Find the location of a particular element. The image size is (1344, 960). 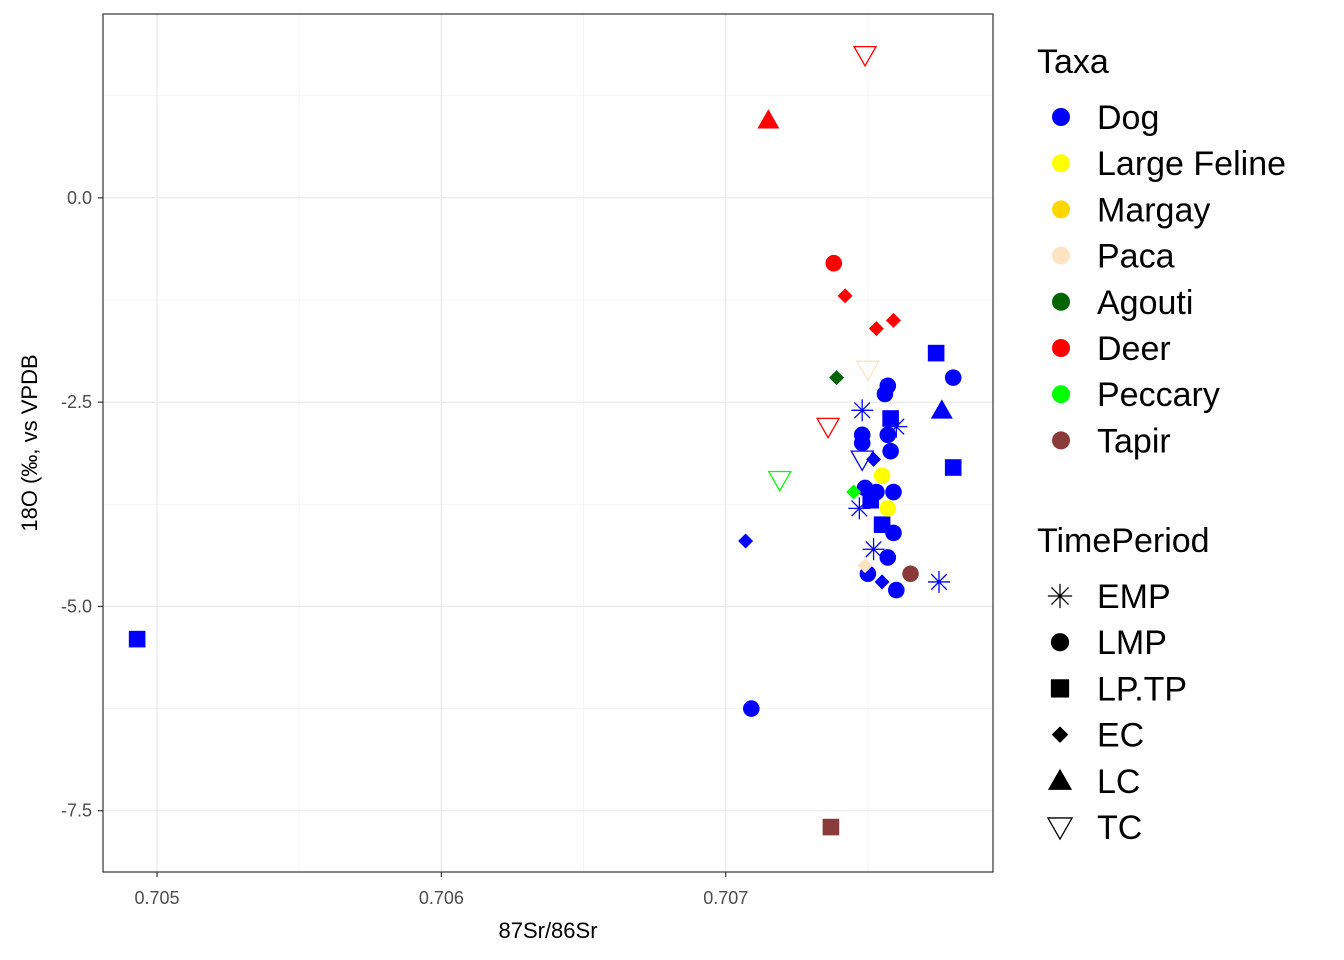

legend-label-period: LMP is located at coordinates (1132, 643).